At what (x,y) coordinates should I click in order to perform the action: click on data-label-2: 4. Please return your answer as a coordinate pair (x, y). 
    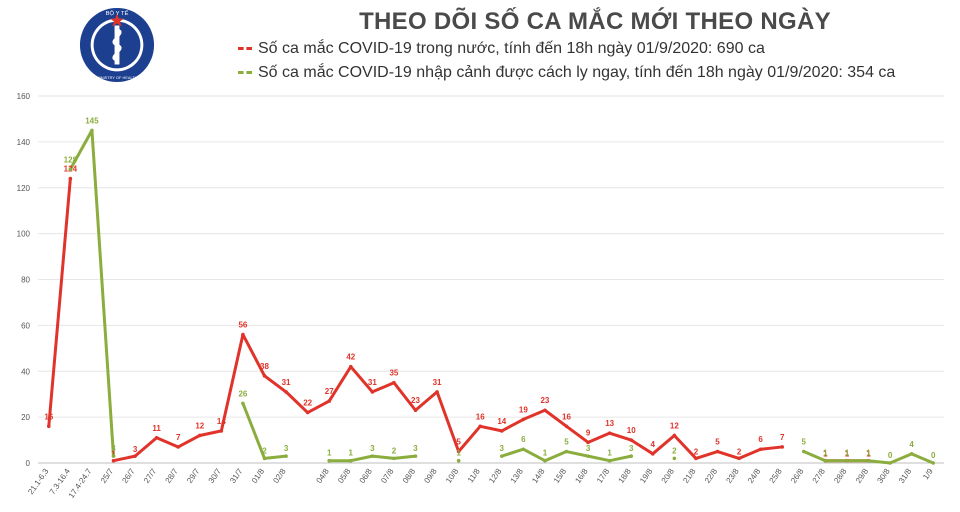
    Looking at the image, I should click on (911, 444).